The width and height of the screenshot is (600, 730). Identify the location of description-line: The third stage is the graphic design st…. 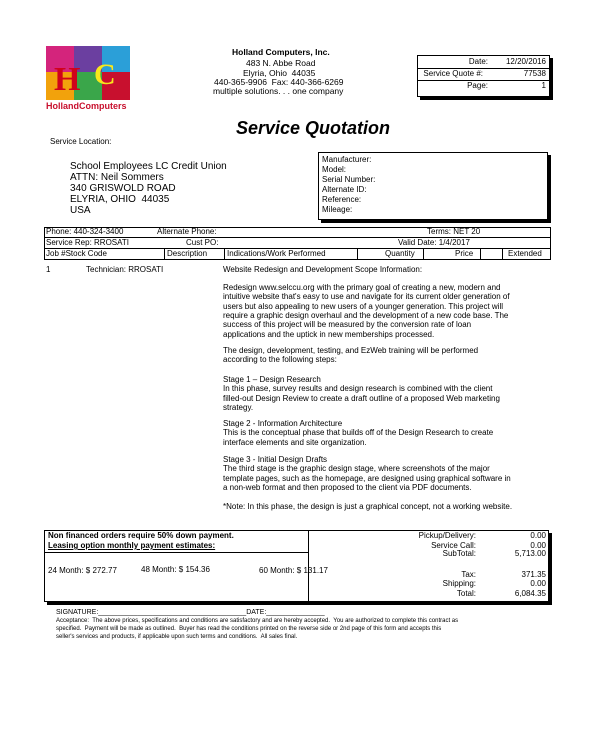
(356, 469).